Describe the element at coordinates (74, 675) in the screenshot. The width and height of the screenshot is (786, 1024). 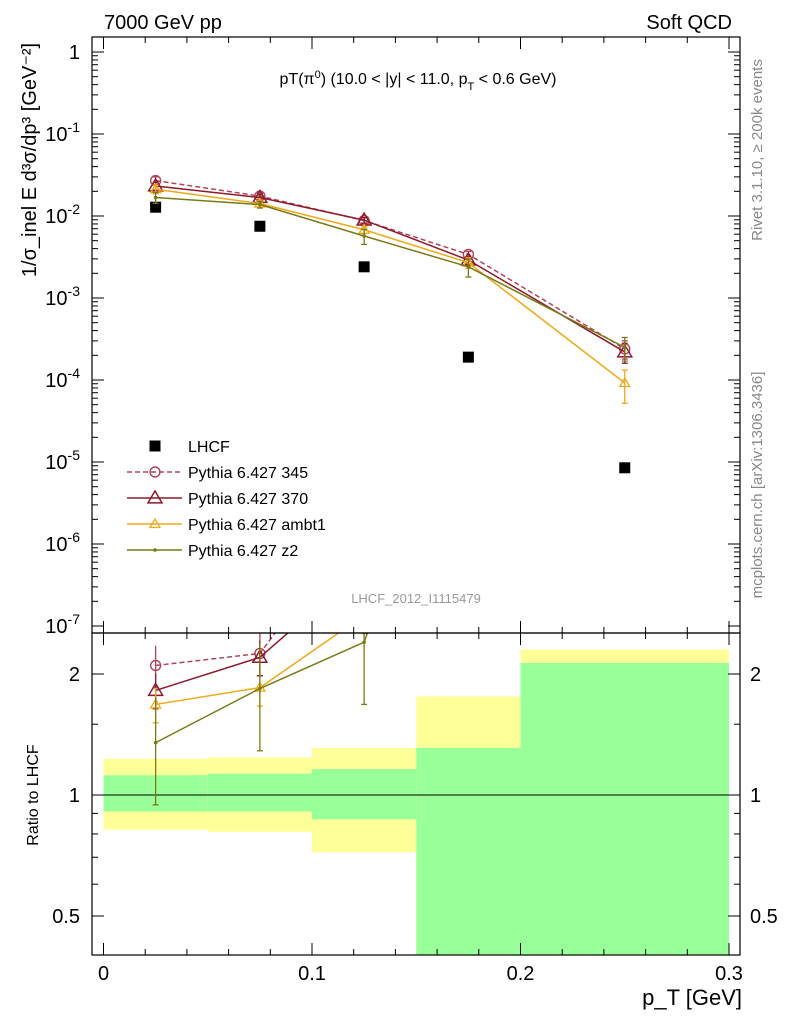
I see `ratio-y-label-left-2: 2` at that location.